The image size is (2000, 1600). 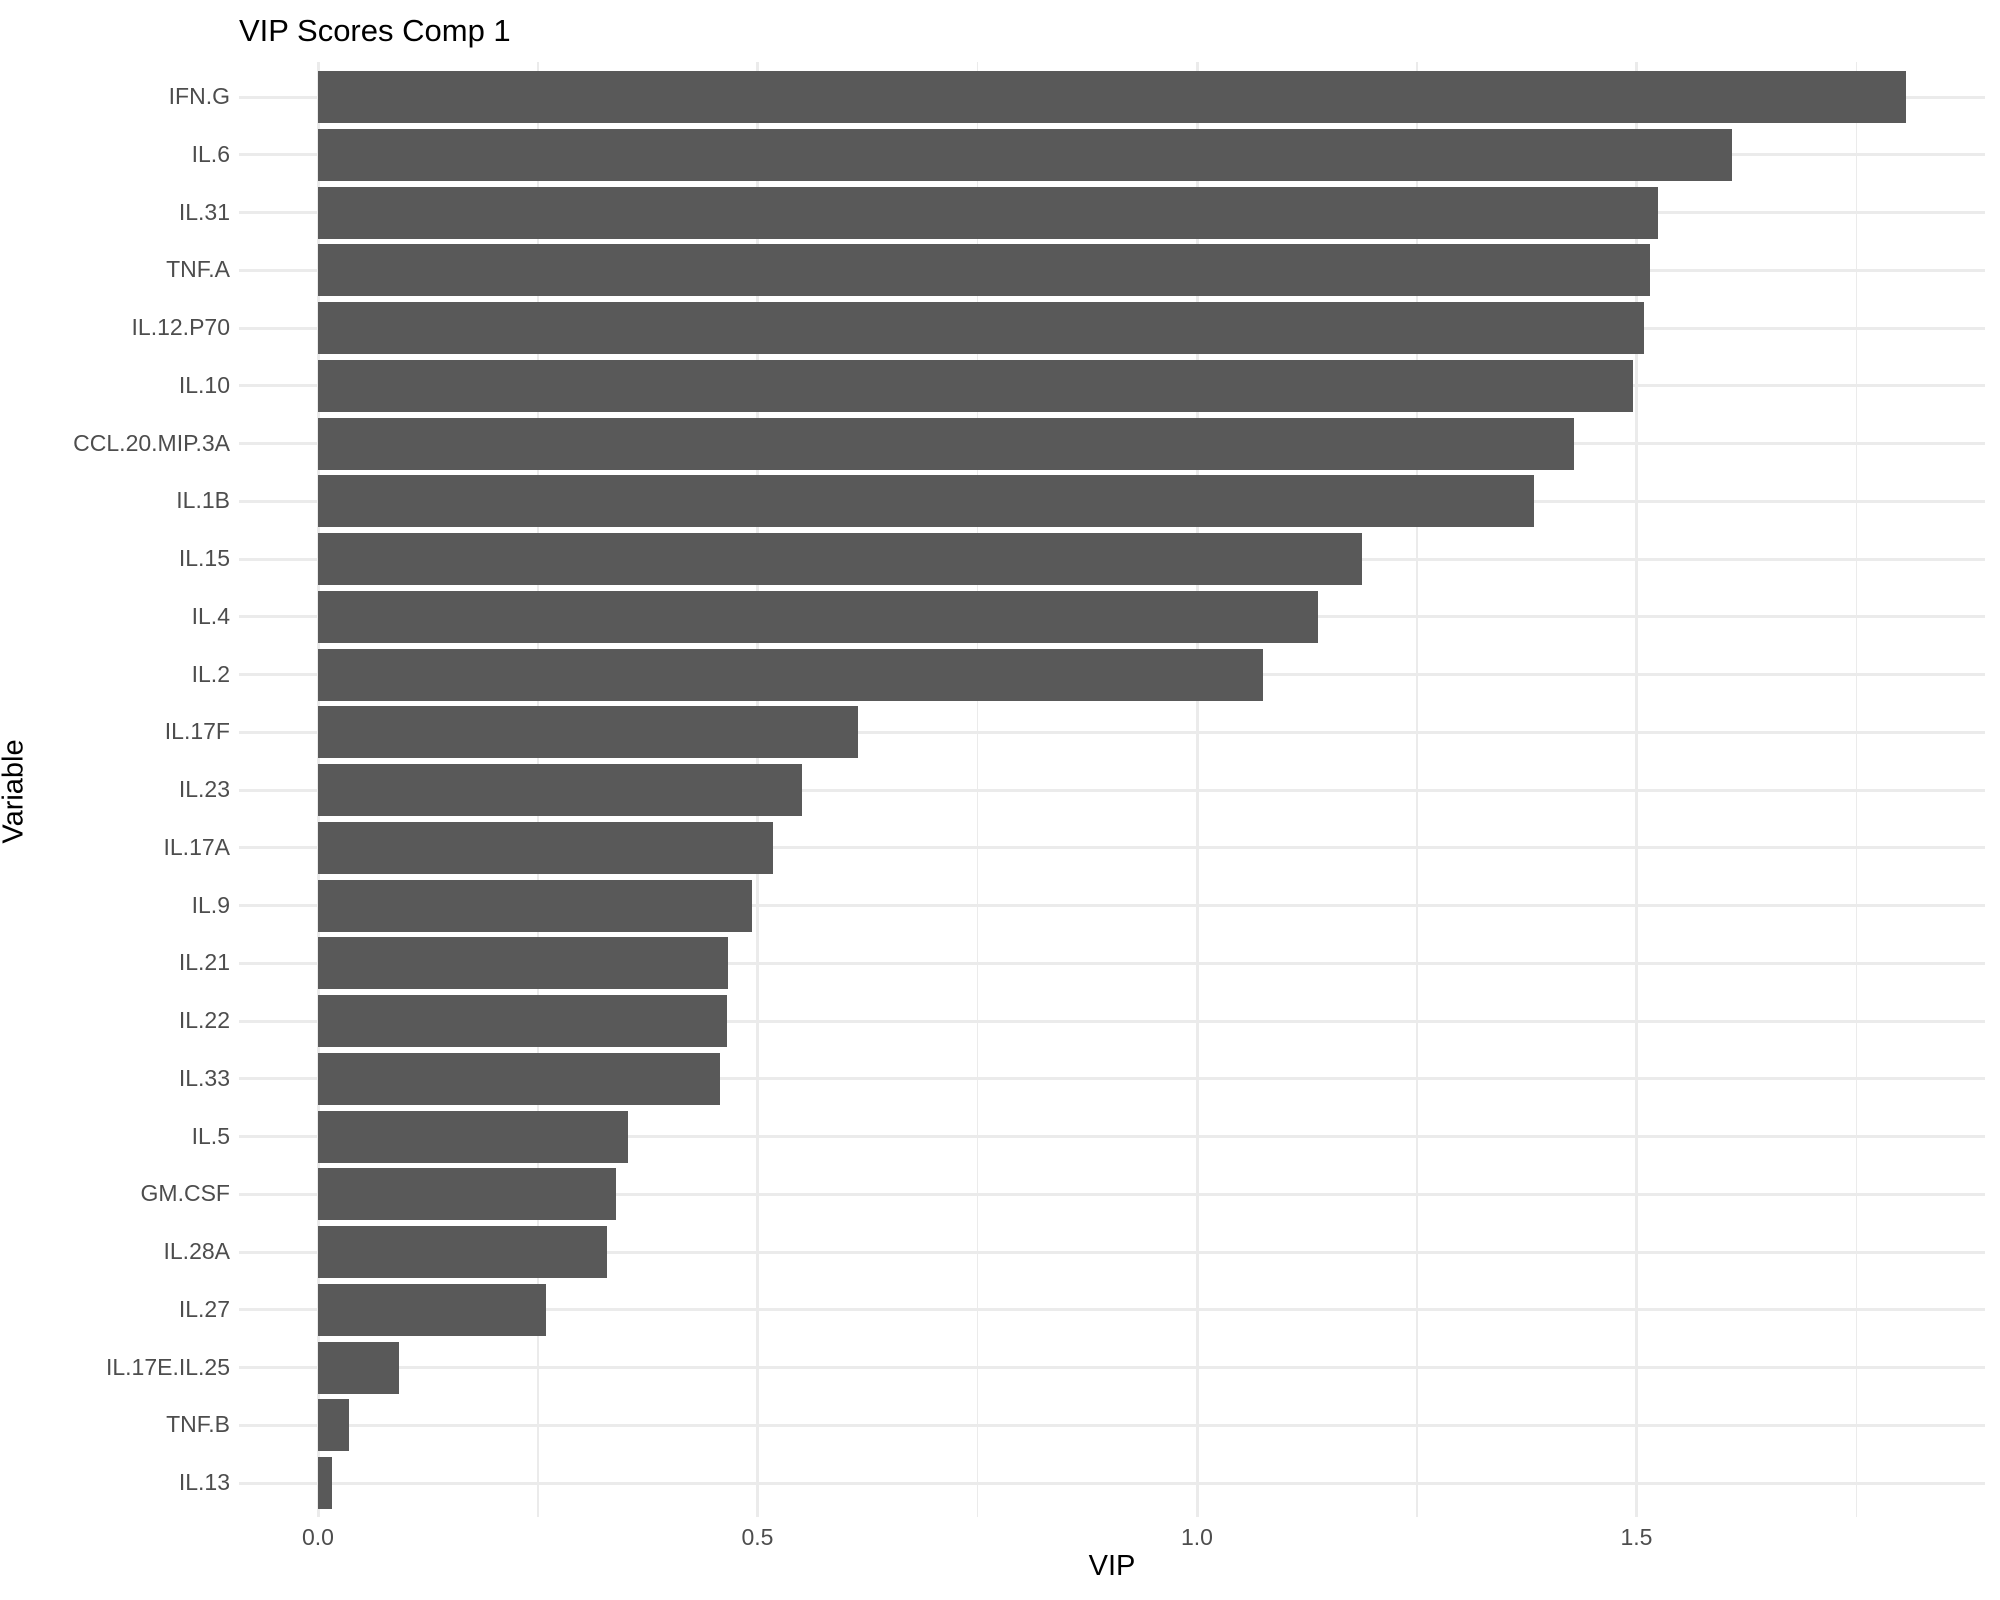 I want to click on y-tick-label-GM.CSF: GM.CSF, so click(x=185, y=1193).